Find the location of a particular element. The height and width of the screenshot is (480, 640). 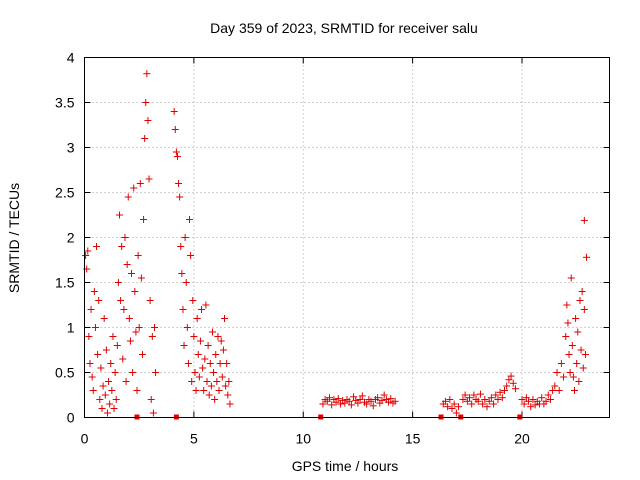

y-tick-label: 2 is located at coordinates (71, 238).